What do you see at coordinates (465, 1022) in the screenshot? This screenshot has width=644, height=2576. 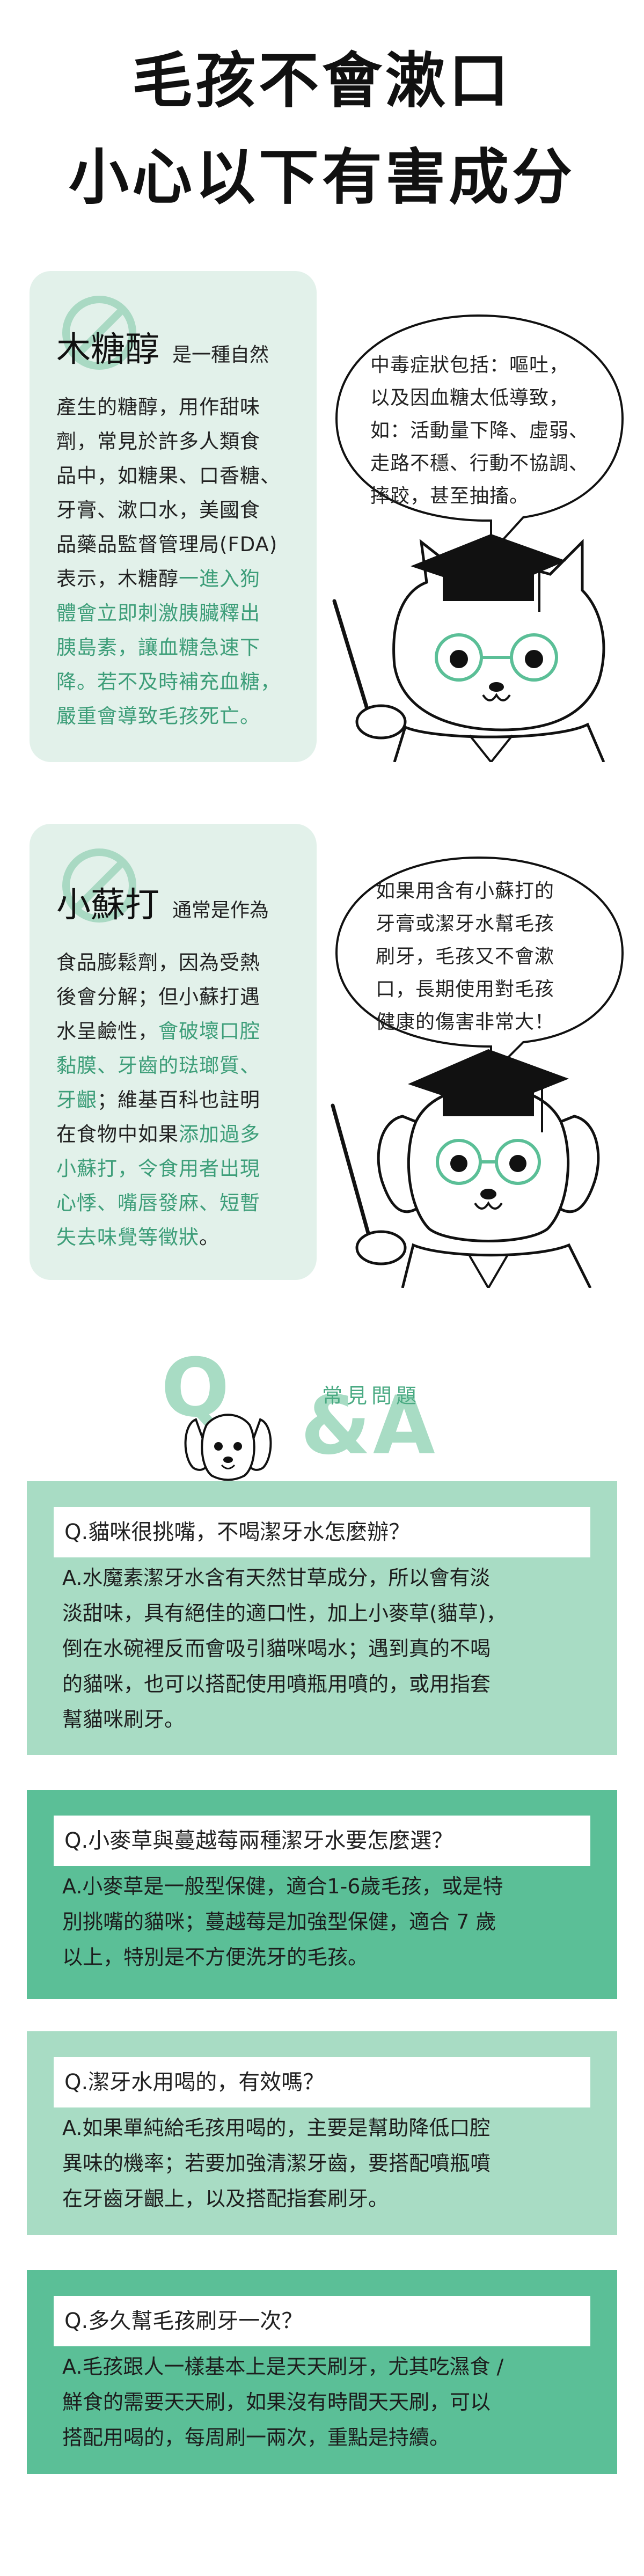 I see `bubble-line: 健康的傷害非常大！` at bounding box center [465, 1022].